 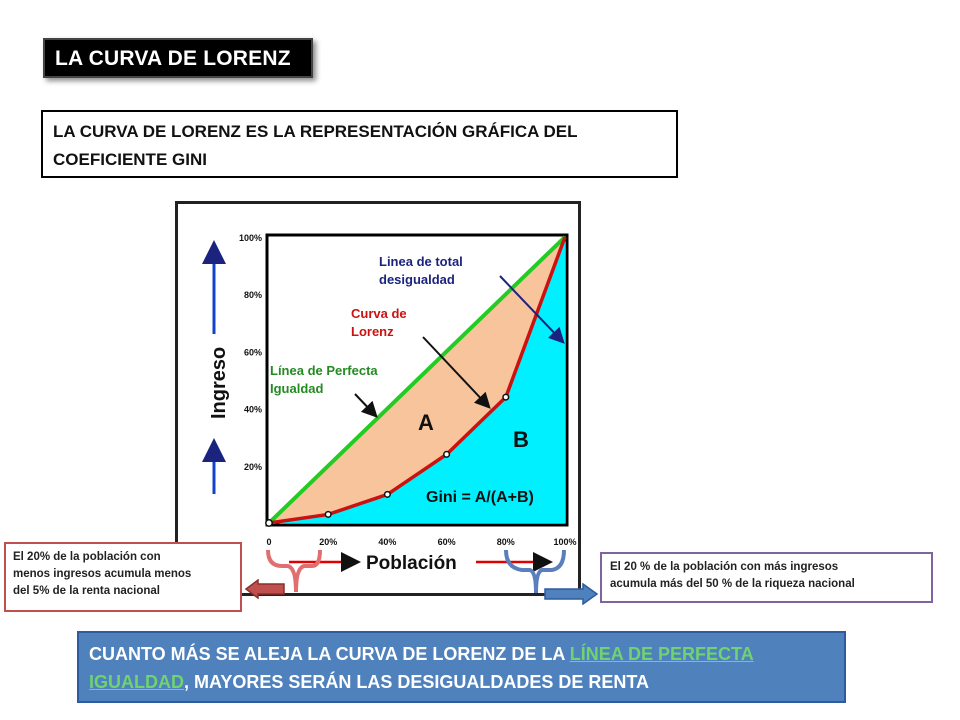 I want to click on equality-line-pointer, so click(x=366, y=405).